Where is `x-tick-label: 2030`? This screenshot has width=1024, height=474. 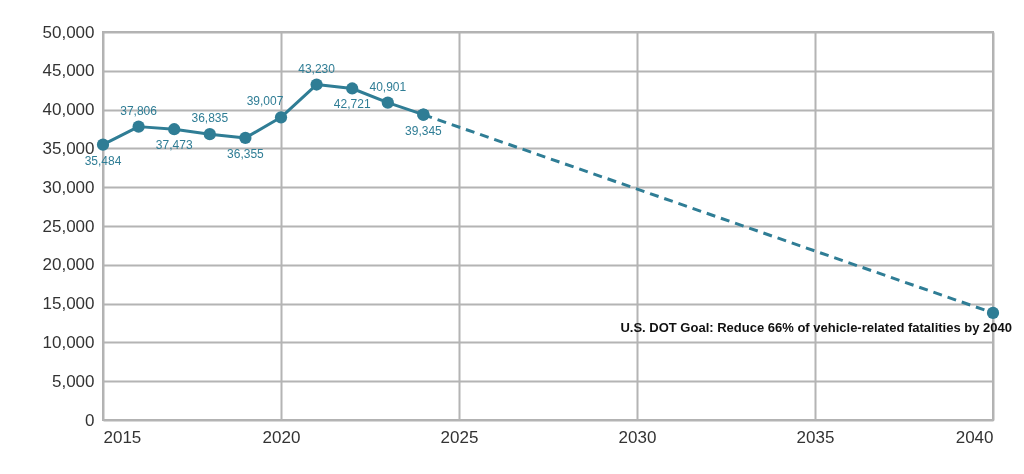
x-tick-label: 2030 is located at coordinates (637, 437).